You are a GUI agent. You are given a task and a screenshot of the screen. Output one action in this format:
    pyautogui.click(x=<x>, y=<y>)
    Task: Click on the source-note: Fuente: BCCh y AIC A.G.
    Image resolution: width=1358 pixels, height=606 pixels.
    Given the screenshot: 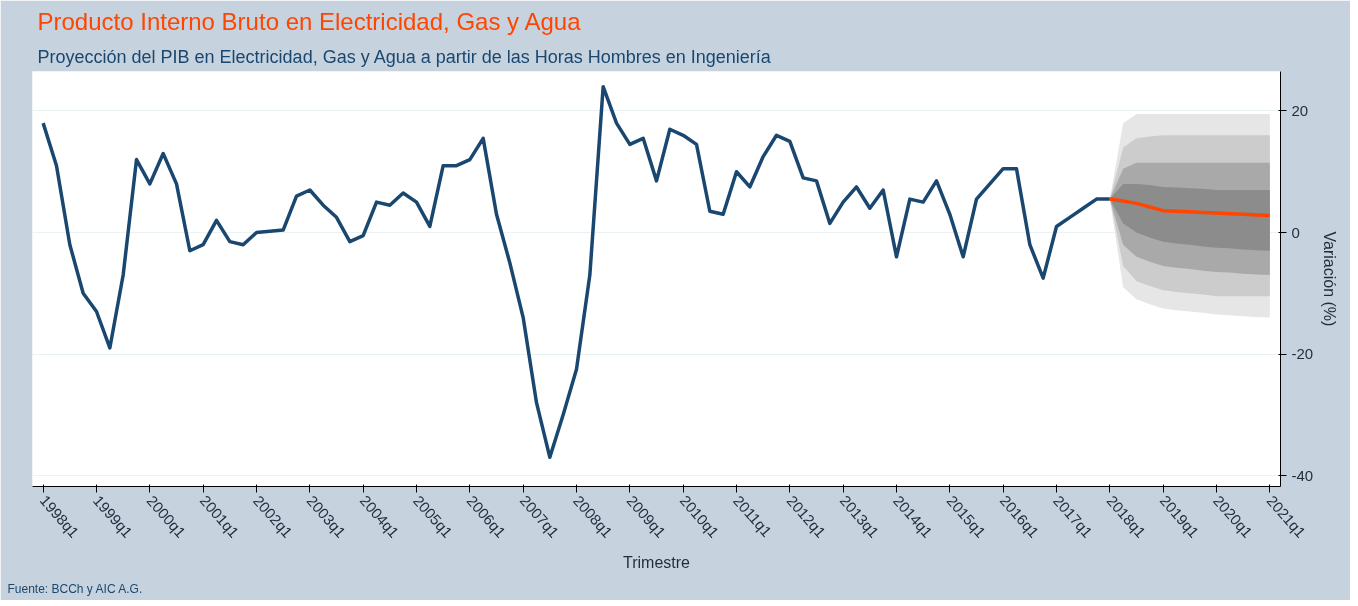 What is the action you would take?
    pyautogui.click(x=75, y=588)
    